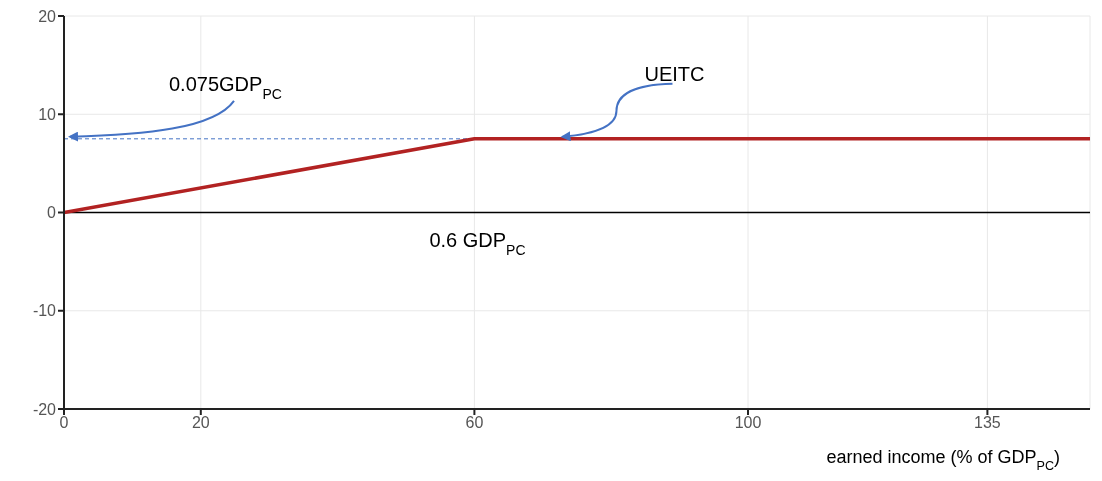 This screenshot has height=481, width=1102. I want to click on y-tick-label: -20, so click(44, 409).